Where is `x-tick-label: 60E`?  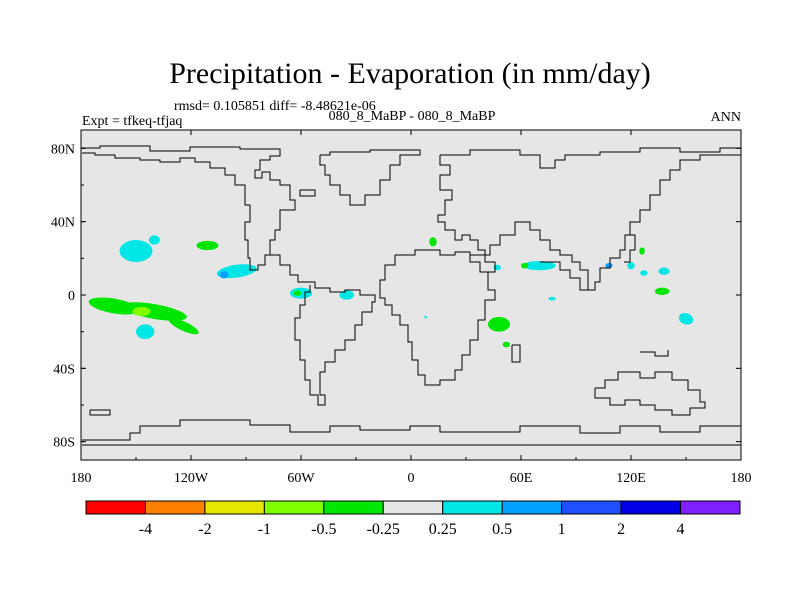 x-tick-label: 60E is located at coordinates (521, 478).